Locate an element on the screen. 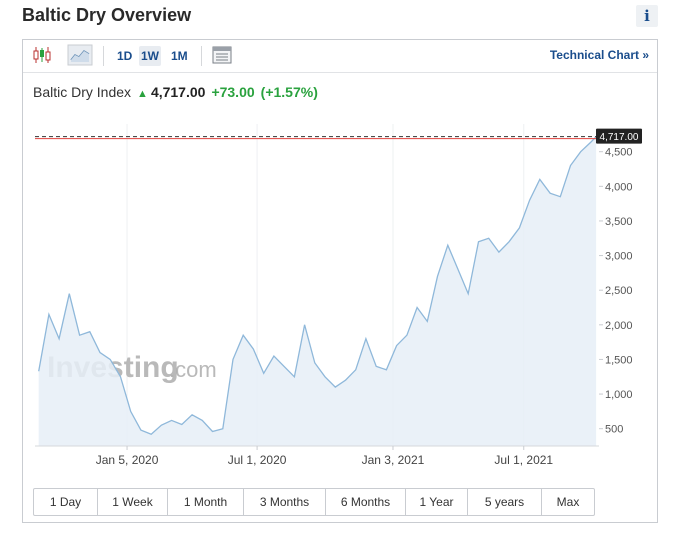 The image size is (680, 542). y-tick-label: 1,500 is located at coordinates (619, 360).